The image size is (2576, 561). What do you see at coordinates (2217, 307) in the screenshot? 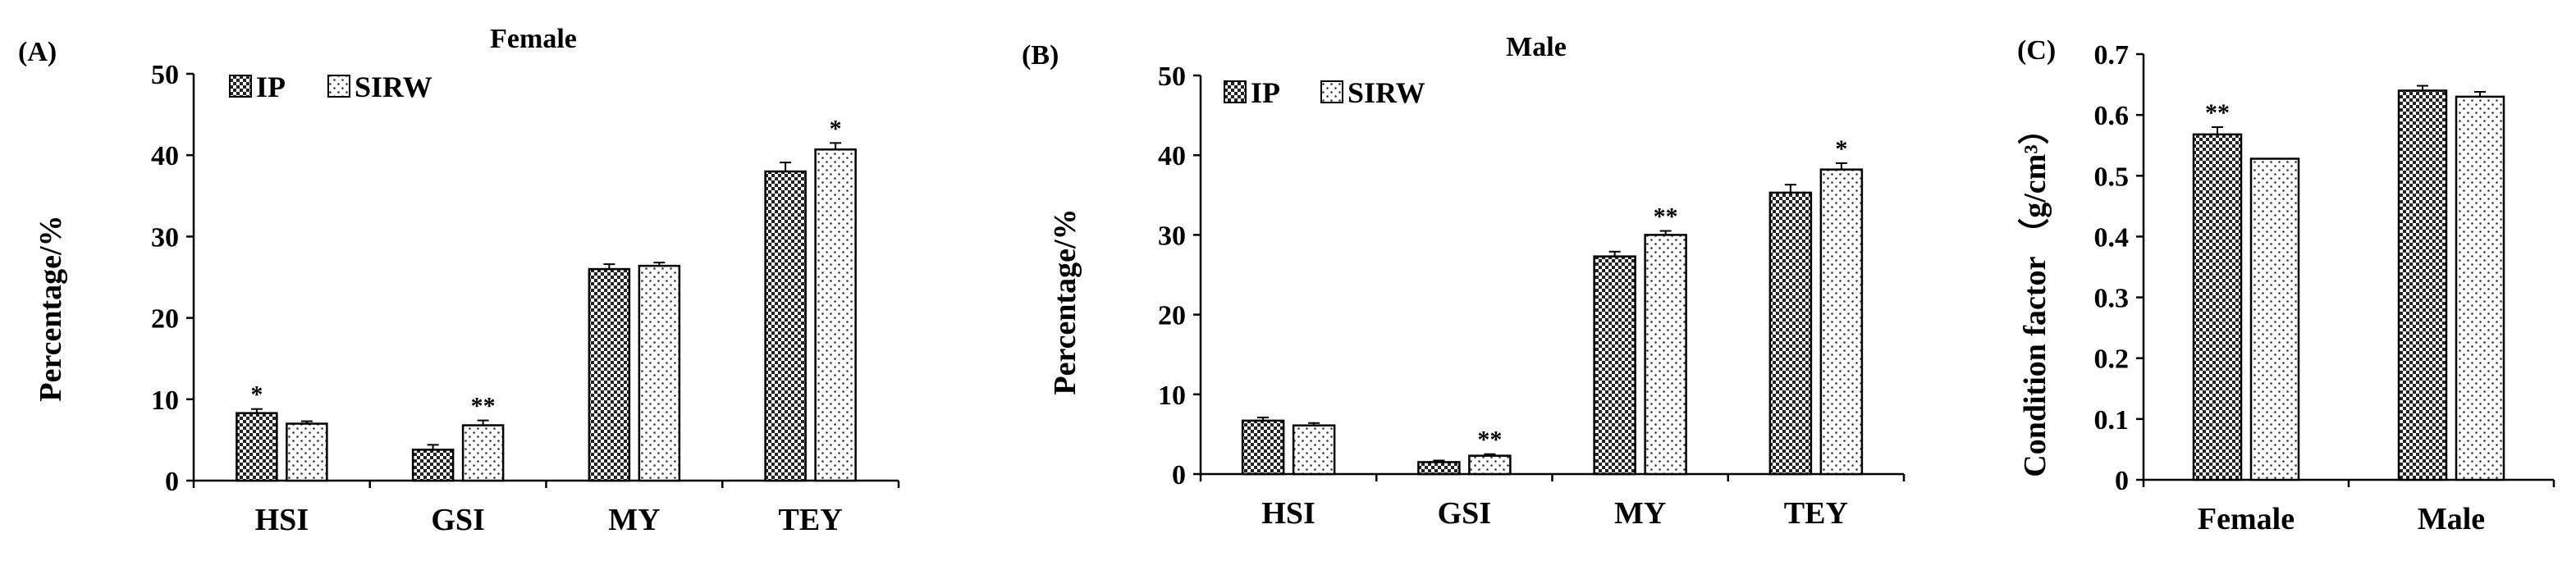
I see `bar-ip-female` at bounding box center [2217, 307].